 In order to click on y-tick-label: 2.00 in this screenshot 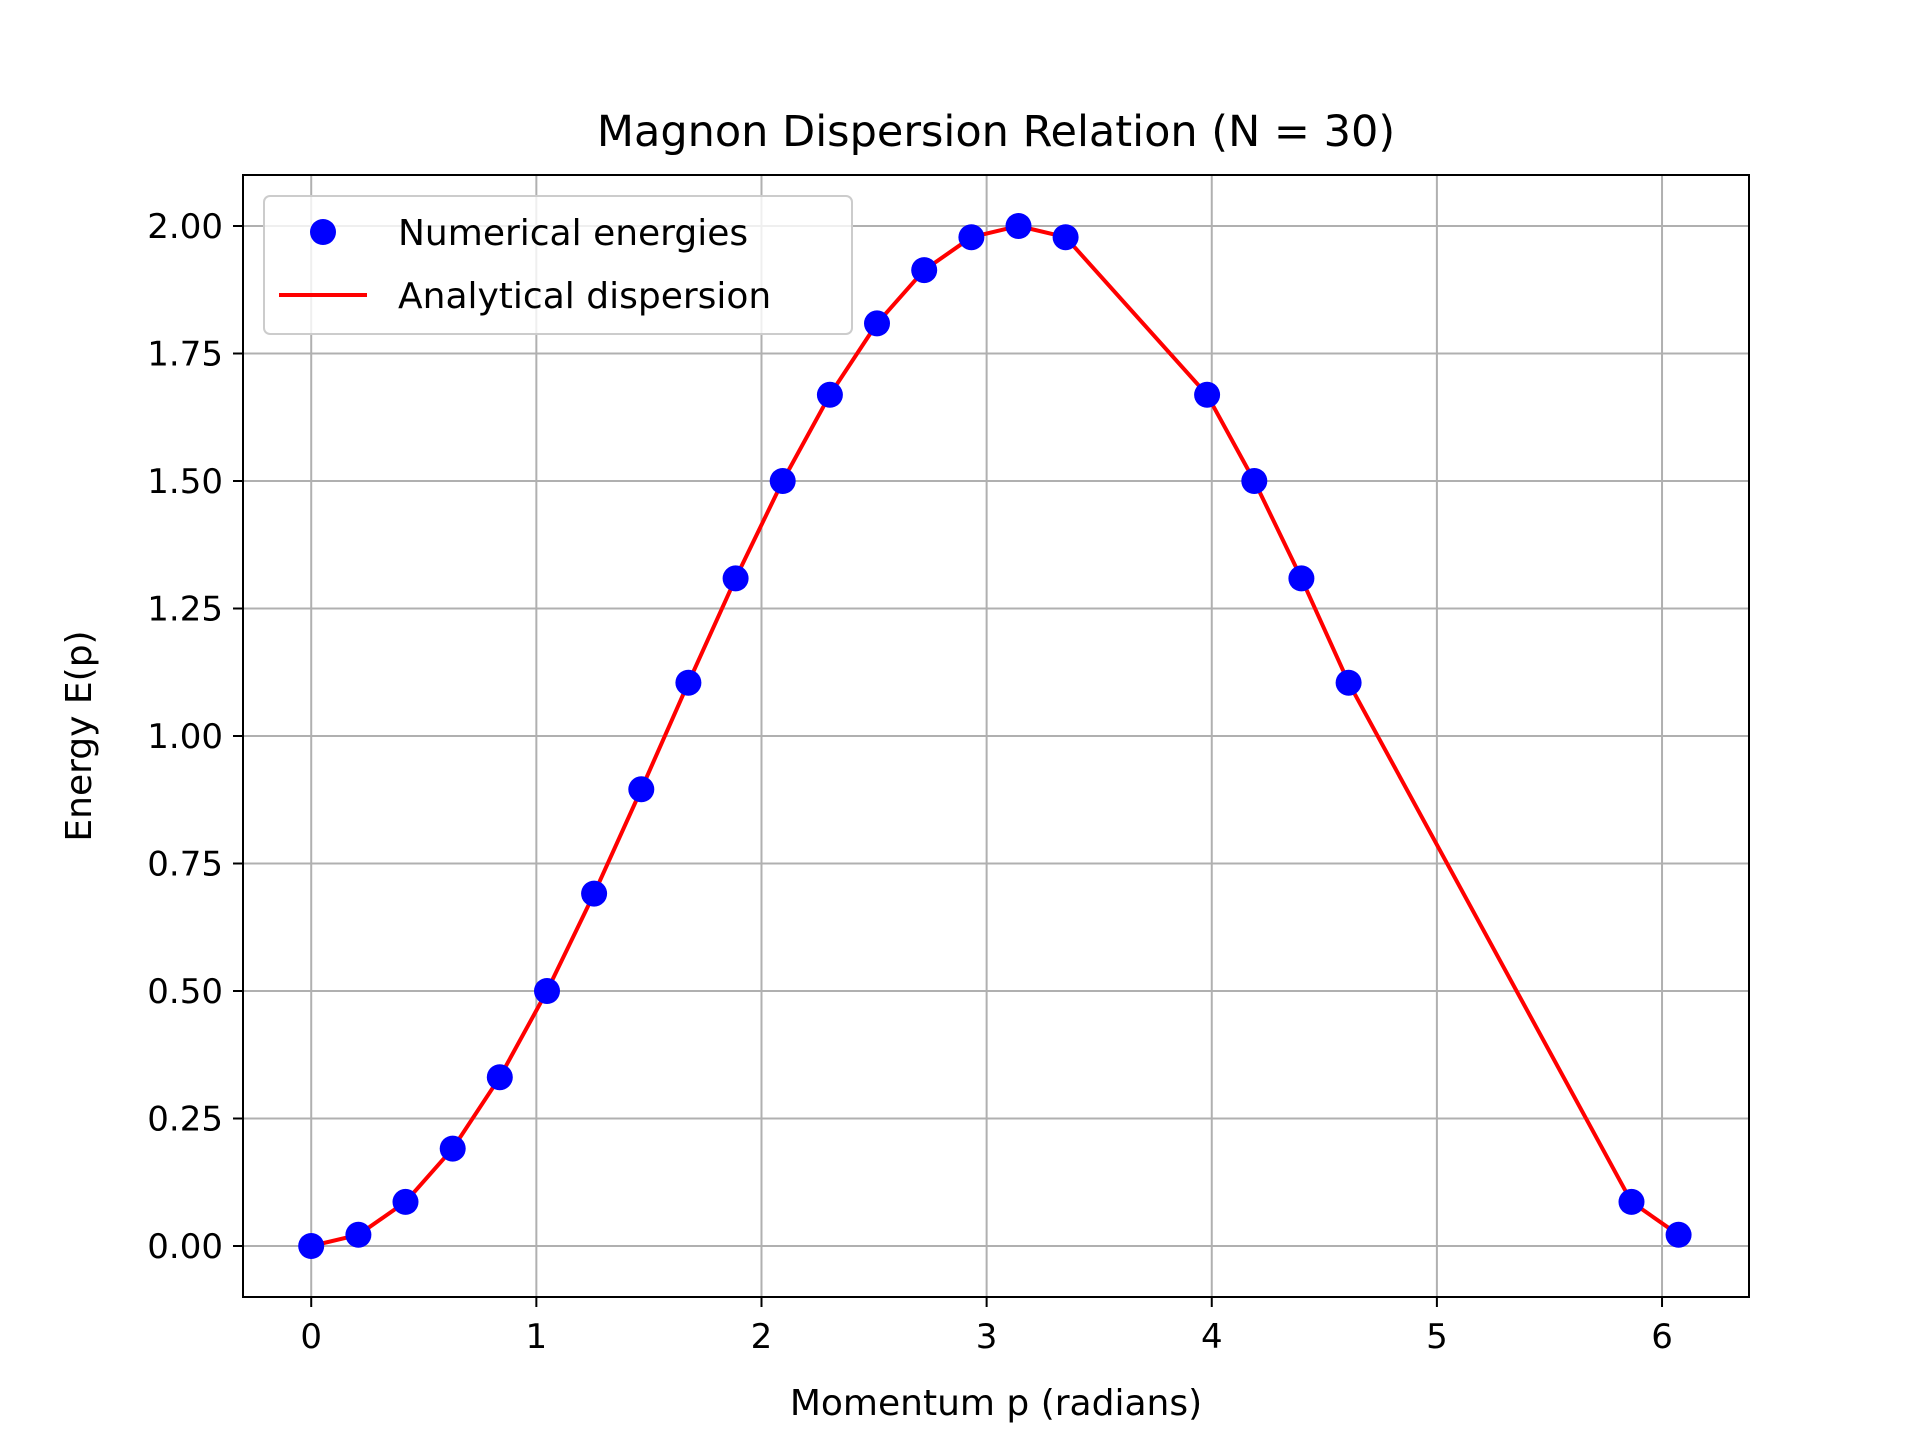, I will do `click(185, 227)`.